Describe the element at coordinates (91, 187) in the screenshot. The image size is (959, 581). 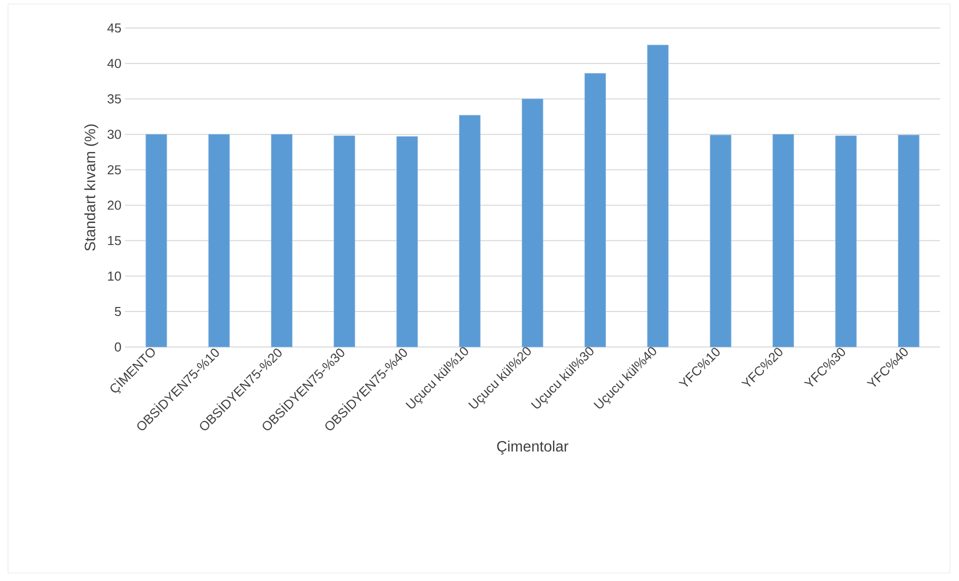
I see `y-axis-title: Standart kıvam (%)` at that location.